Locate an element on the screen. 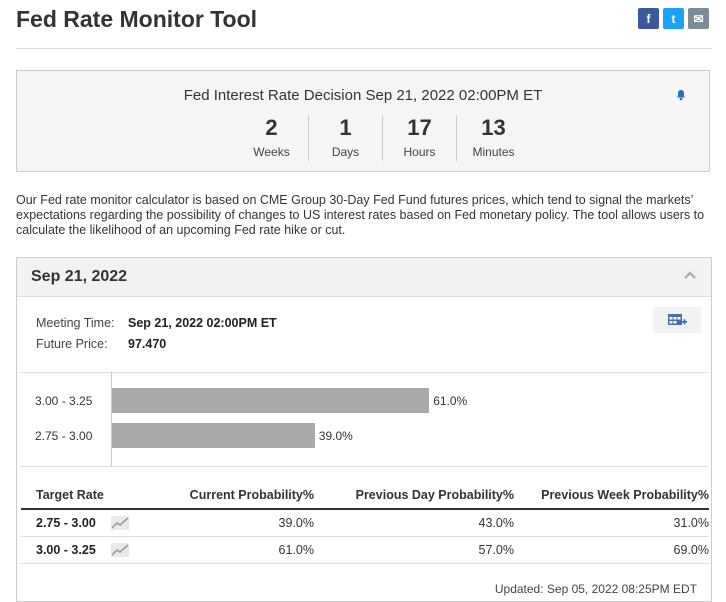 Image resolution: width=726 pixels, height=602 pixels. meeting-time-row: Meeting Time: Sep 21, 2022 02:00PM ET is located at coordinates (156, 323).